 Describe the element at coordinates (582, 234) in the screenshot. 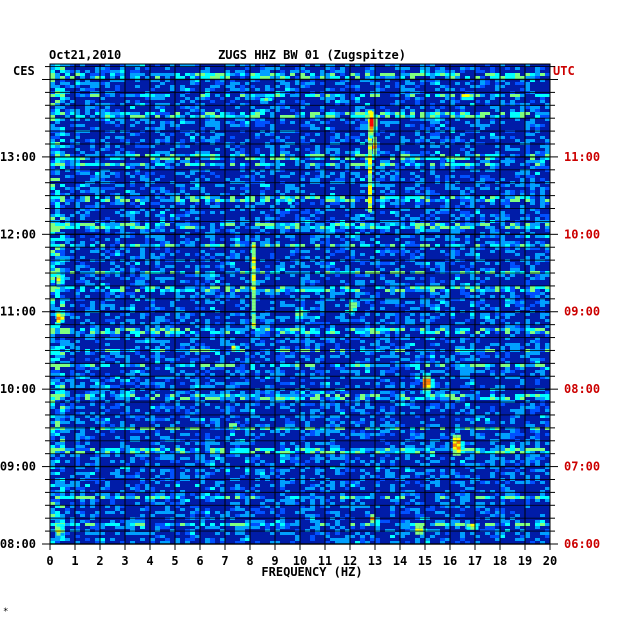

I see `right-time-label-1000: 10:00` at that location.